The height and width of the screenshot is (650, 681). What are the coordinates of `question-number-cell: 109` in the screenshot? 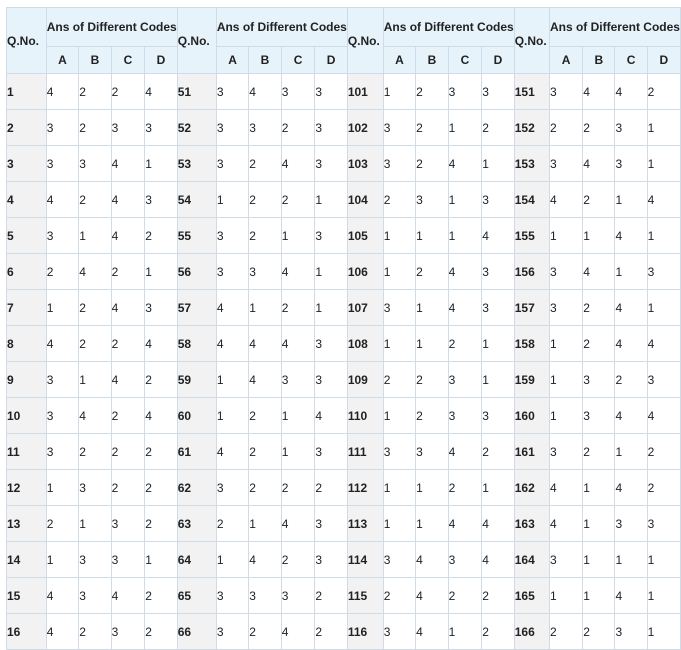 It's located at (365, 379).